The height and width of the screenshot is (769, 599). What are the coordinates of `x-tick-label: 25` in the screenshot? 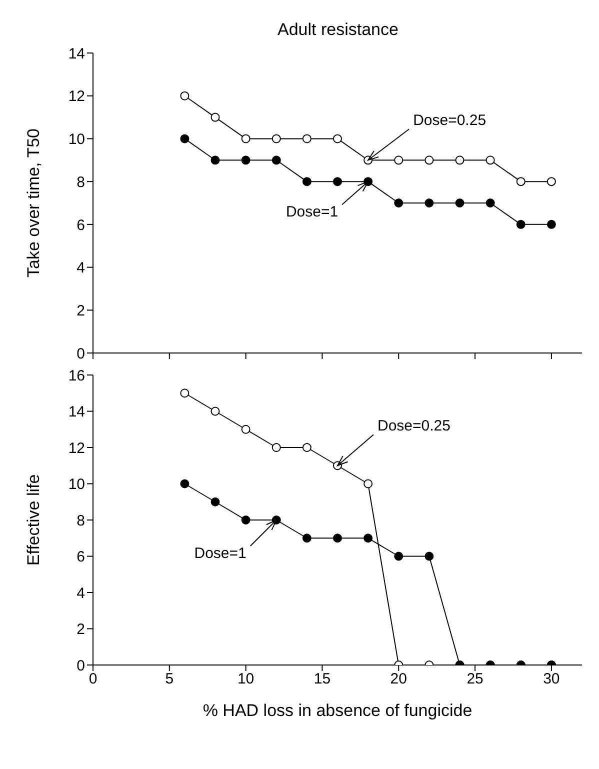 It's located at (475, 679).